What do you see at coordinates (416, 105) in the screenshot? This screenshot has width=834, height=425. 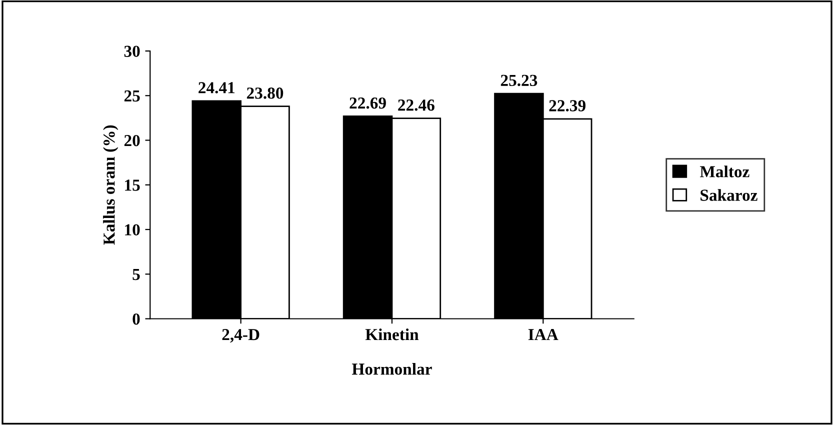 I see `data-label: 22.46` at bounding box center [416, 105].